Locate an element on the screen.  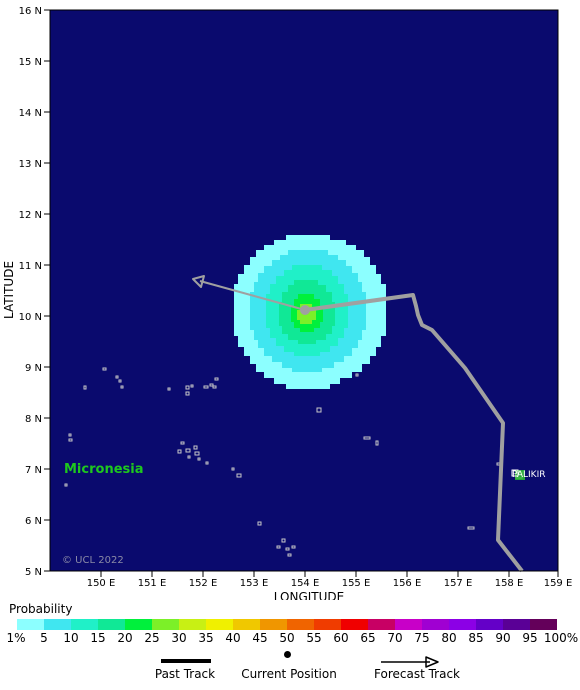
lat-tick-label: 16 N is located at coordinates (30, 11).